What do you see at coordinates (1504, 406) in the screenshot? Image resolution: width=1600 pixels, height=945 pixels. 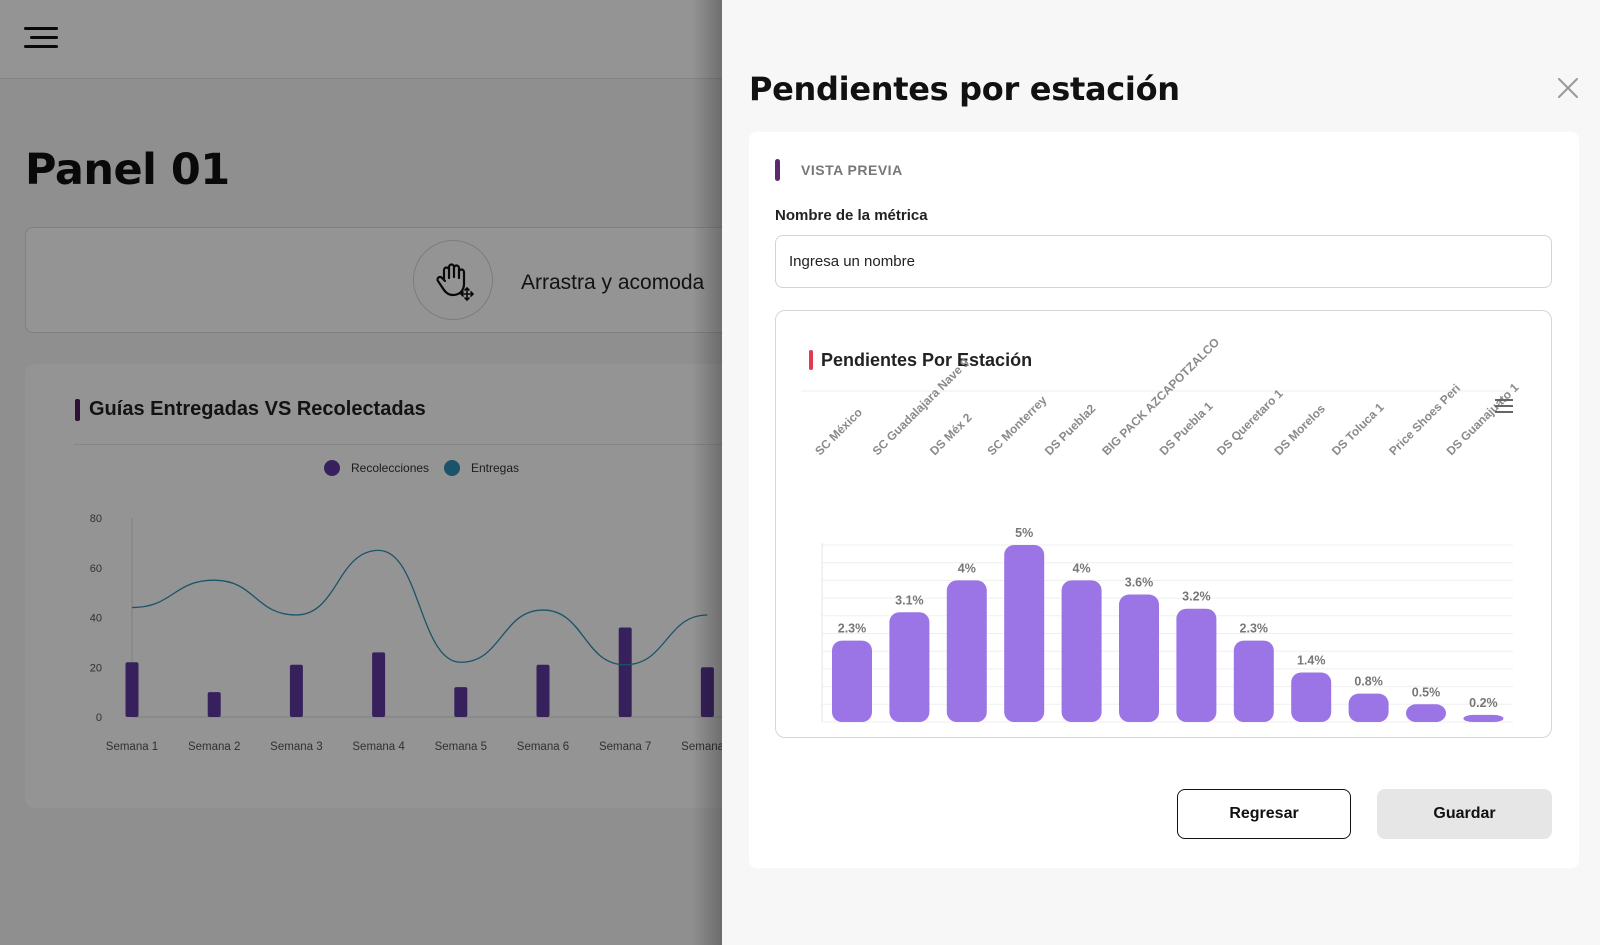 I see `chart-menu-icon` at bounding box center [1504, 406].